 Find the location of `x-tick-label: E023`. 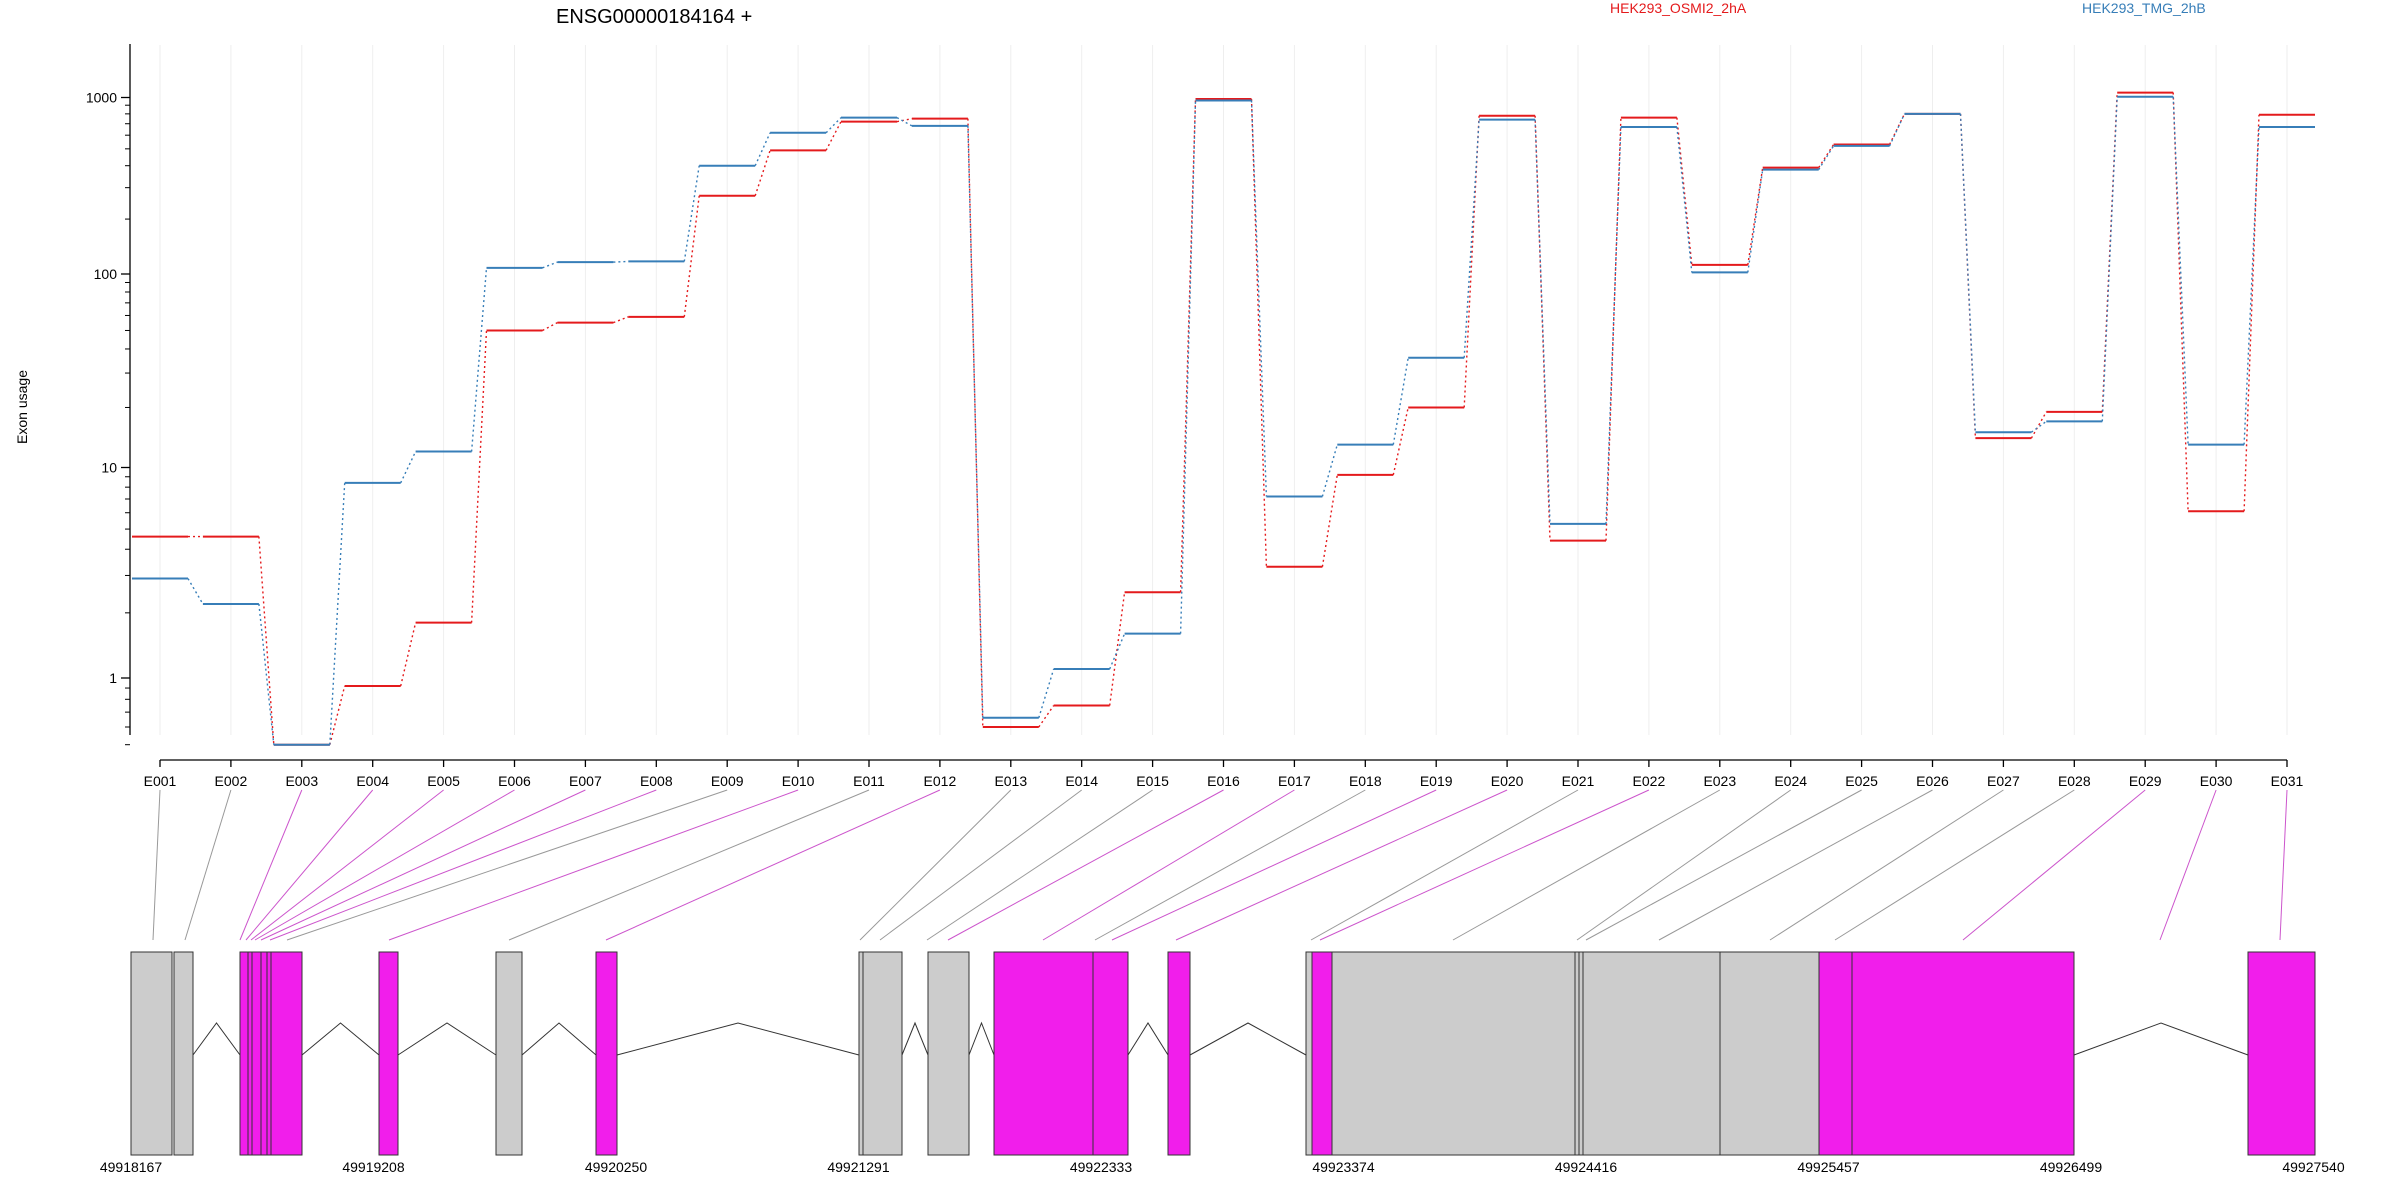

x-tick-label: E023 is located at coordinates (1719, 781).